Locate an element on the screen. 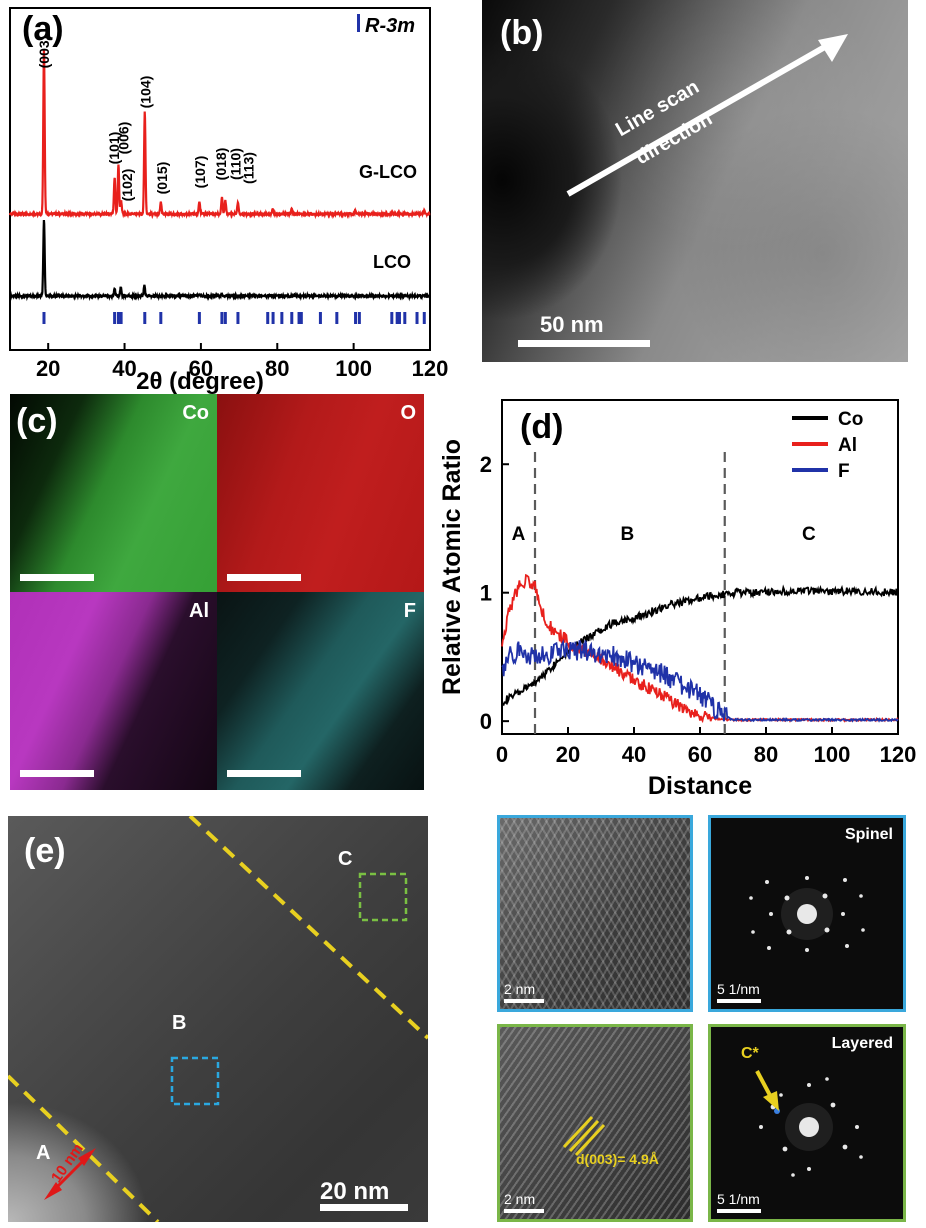  series-line-LCO is located at coordinates (220, 260).